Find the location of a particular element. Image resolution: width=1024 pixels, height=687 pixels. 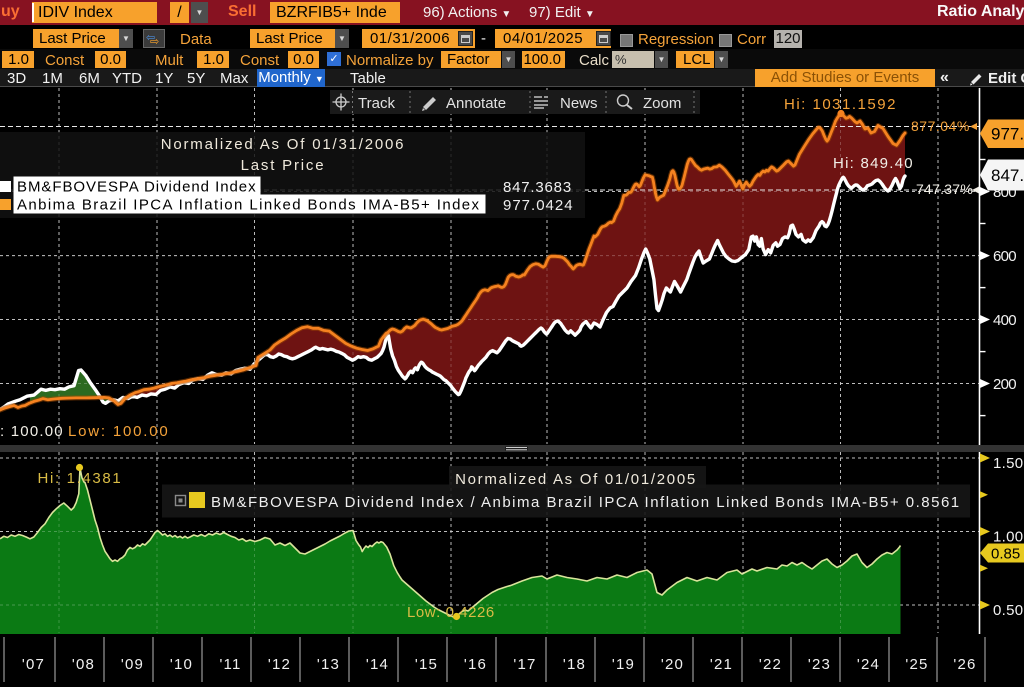

svg-text: '08 is located at coordinates (83, 664).